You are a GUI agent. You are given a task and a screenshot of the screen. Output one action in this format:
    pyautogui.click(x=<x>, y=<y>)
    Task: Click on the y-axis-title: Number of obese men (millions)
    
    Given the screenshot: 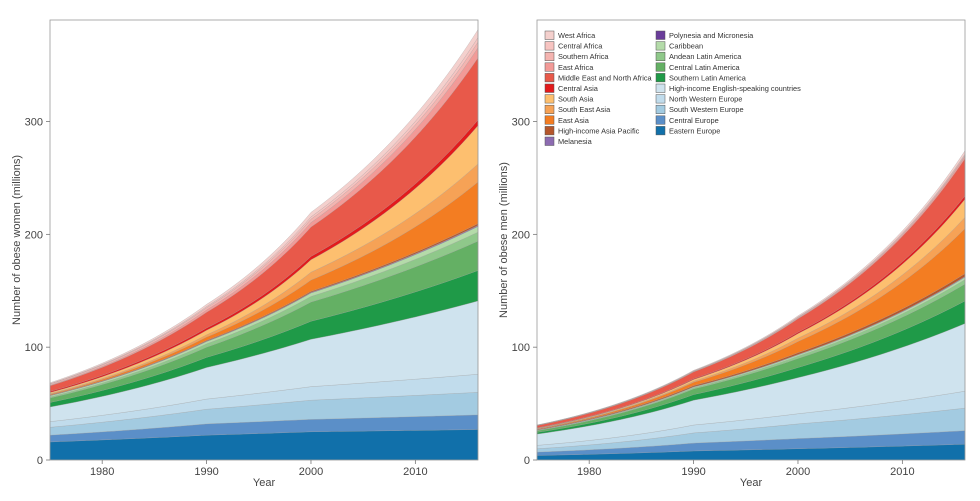 What is the action you would take?
    pyautogui.click(x=504, y=240)
    